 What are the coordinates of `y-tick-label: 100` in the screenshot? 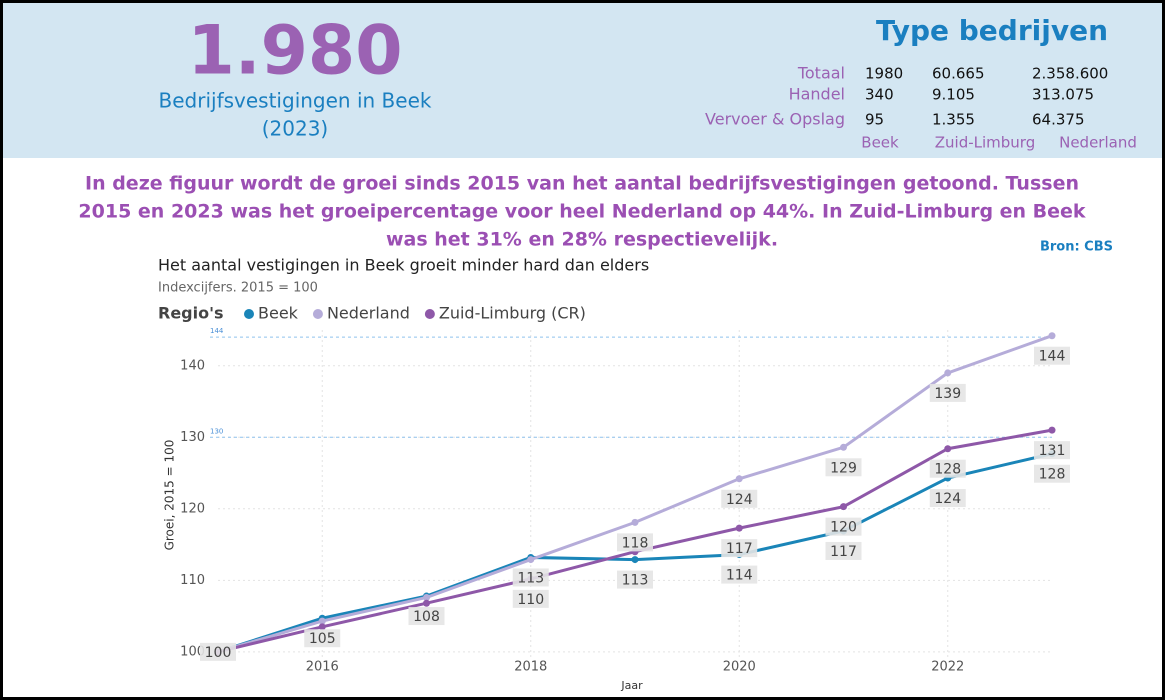 It's located at (192, 651).